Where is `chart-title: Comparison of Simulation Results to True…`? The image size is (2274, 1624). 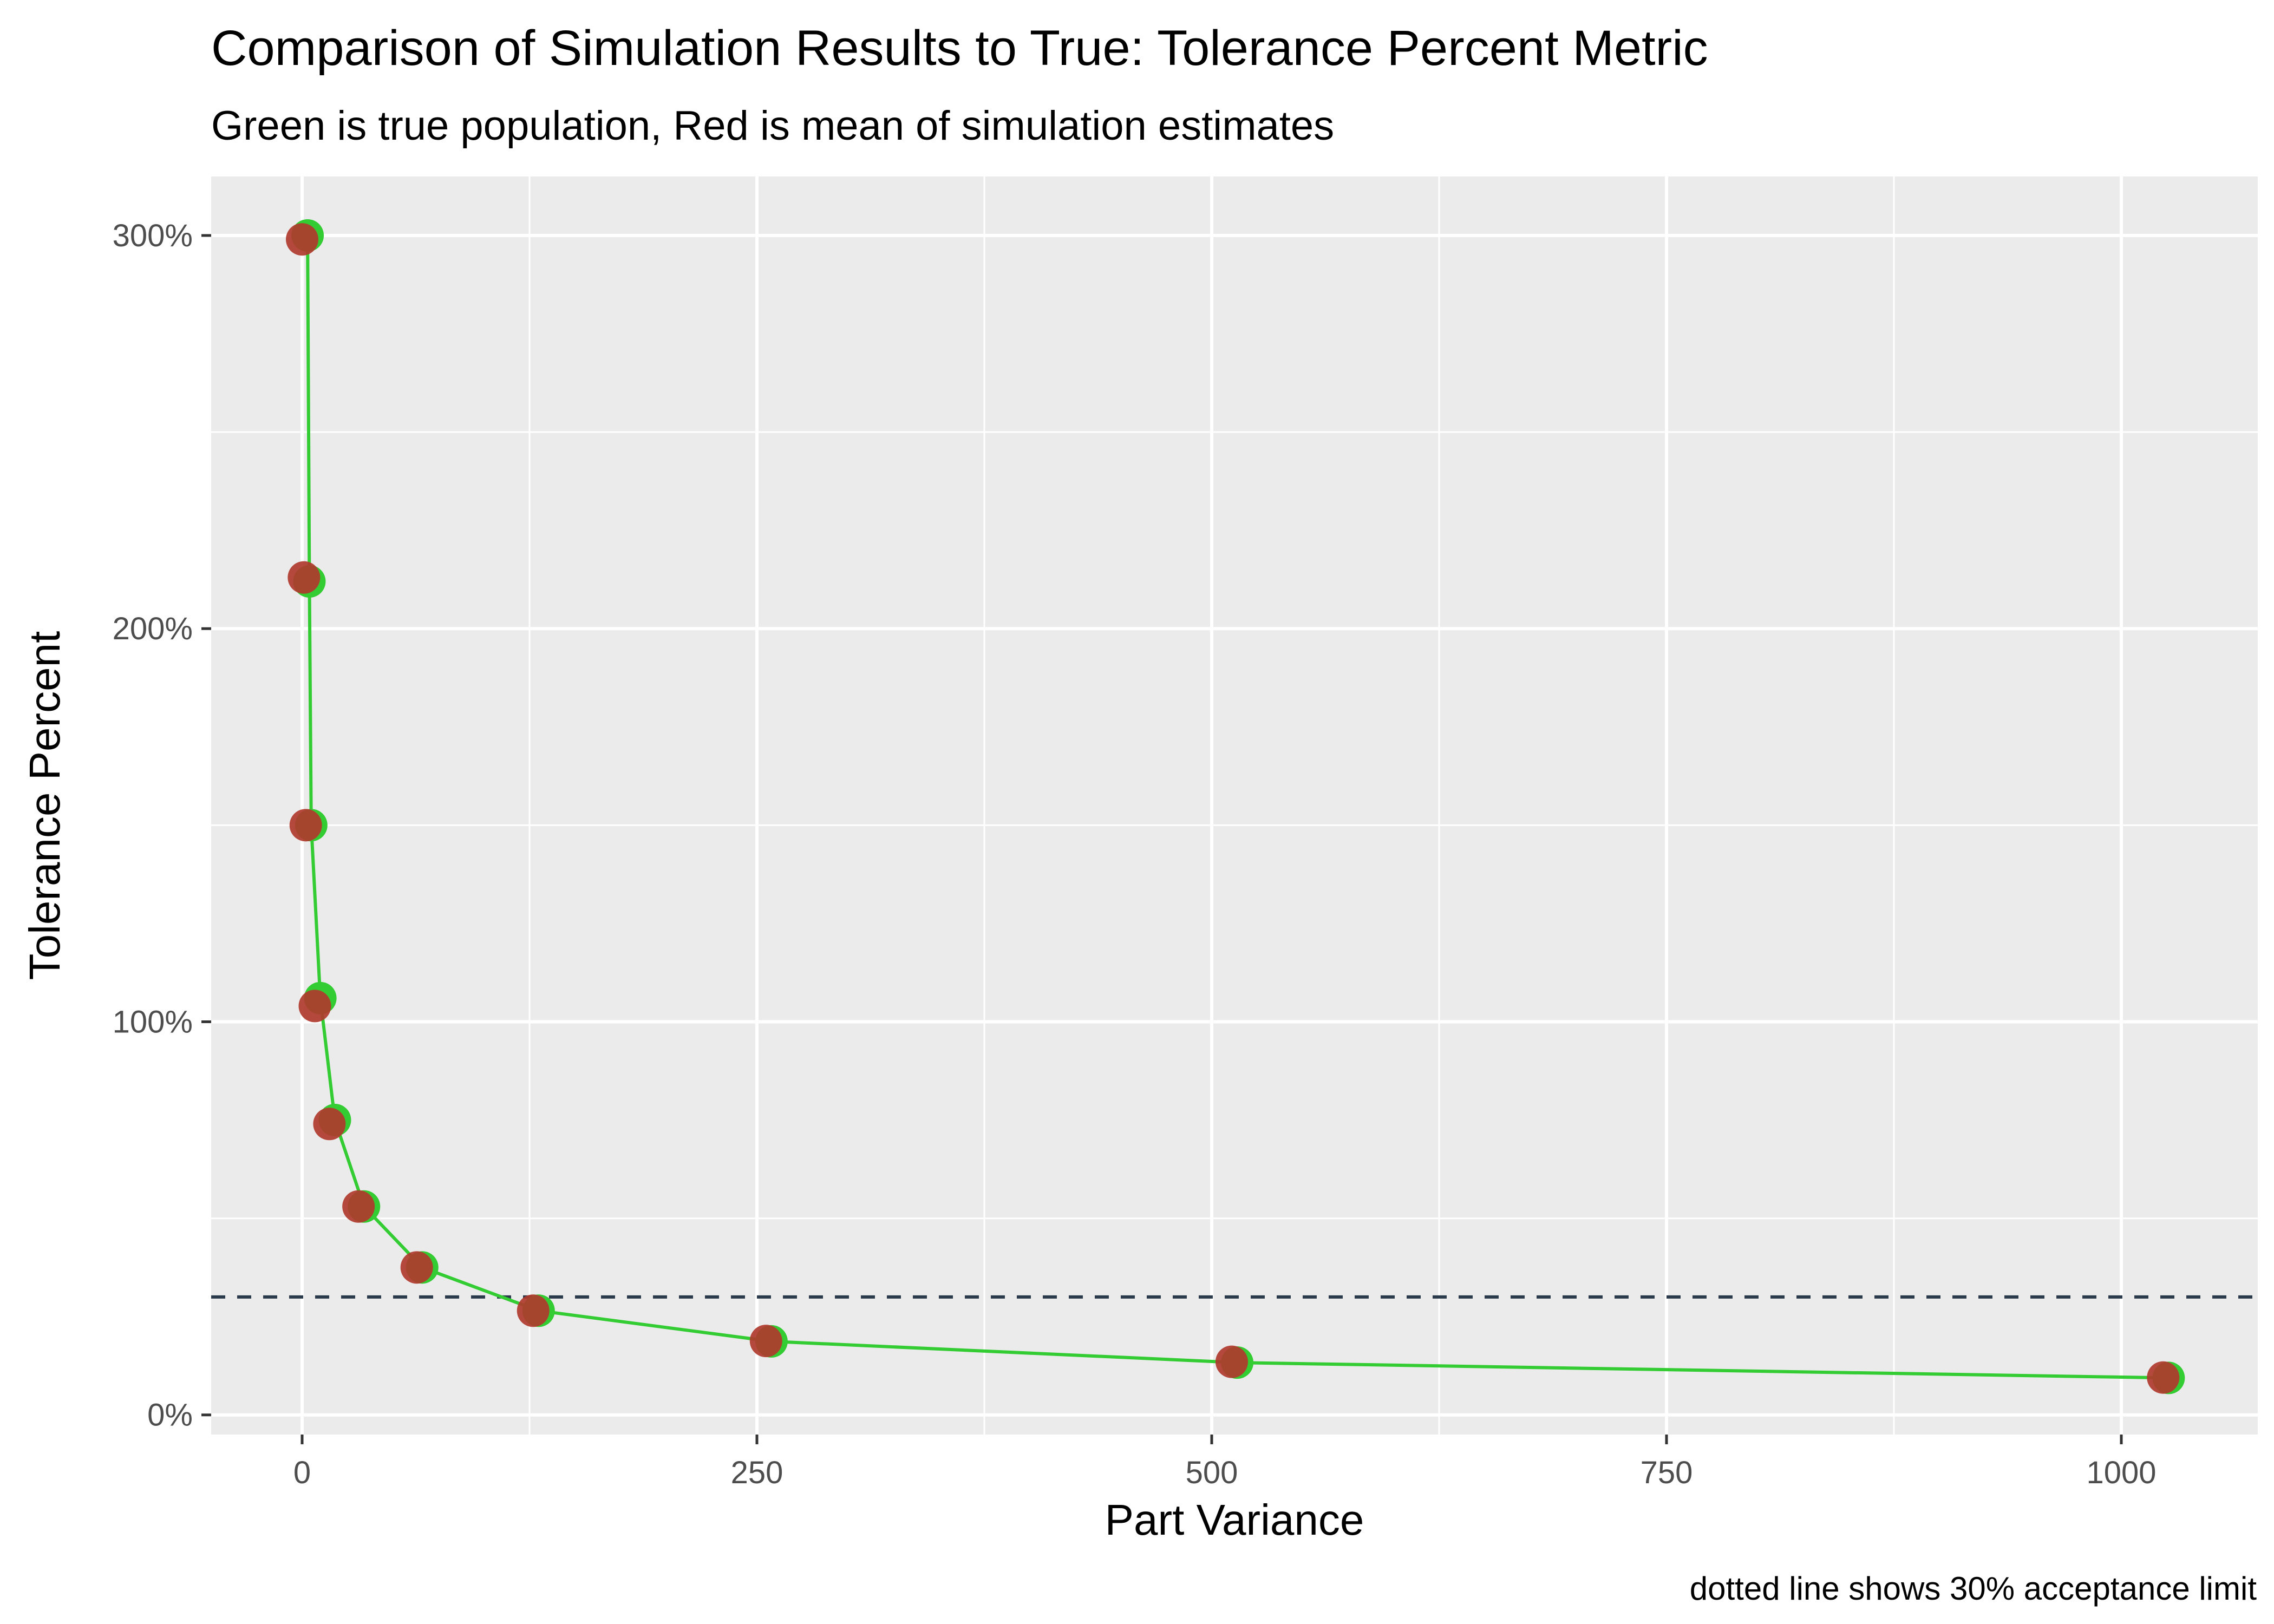
chart-title: Comparison of Simulation Results to True… is located at coordinates (960, 49).